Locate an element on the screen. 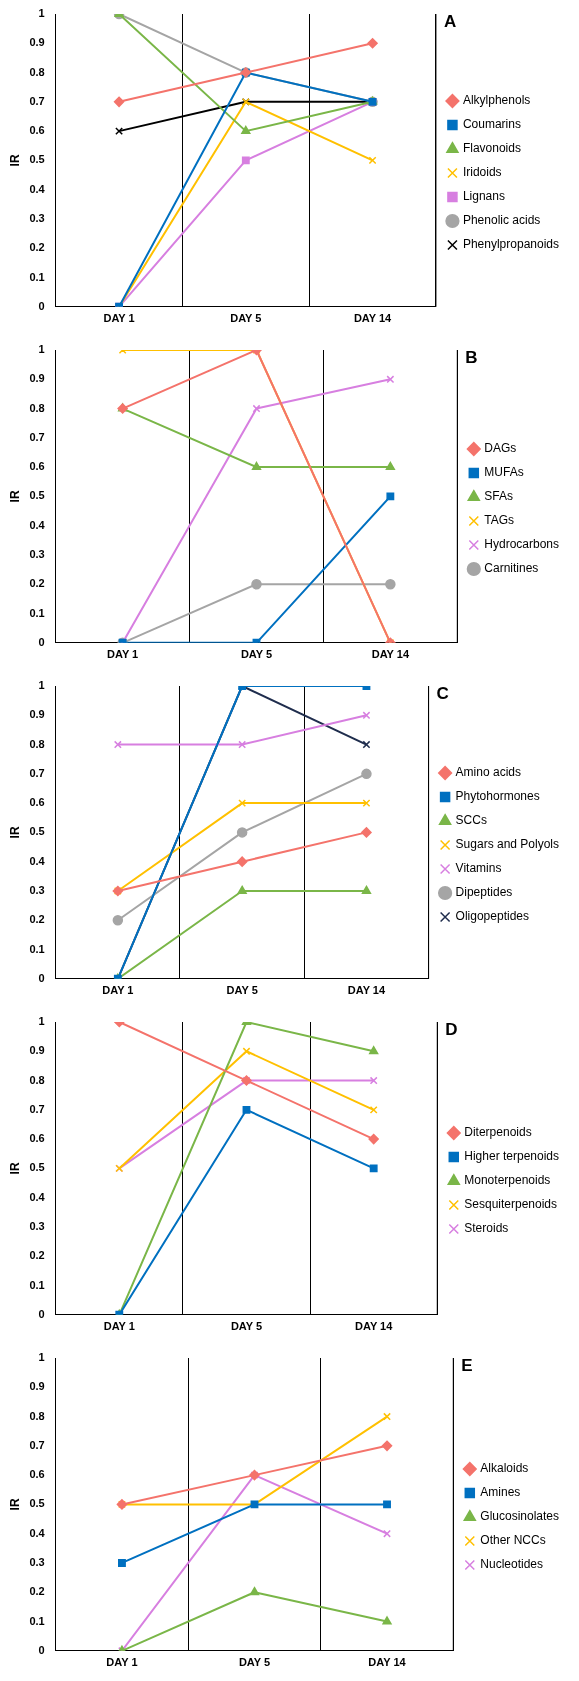 This screenshot has height=1681, width=579. legend-label: Amines is located at coordinates (500, 1492).